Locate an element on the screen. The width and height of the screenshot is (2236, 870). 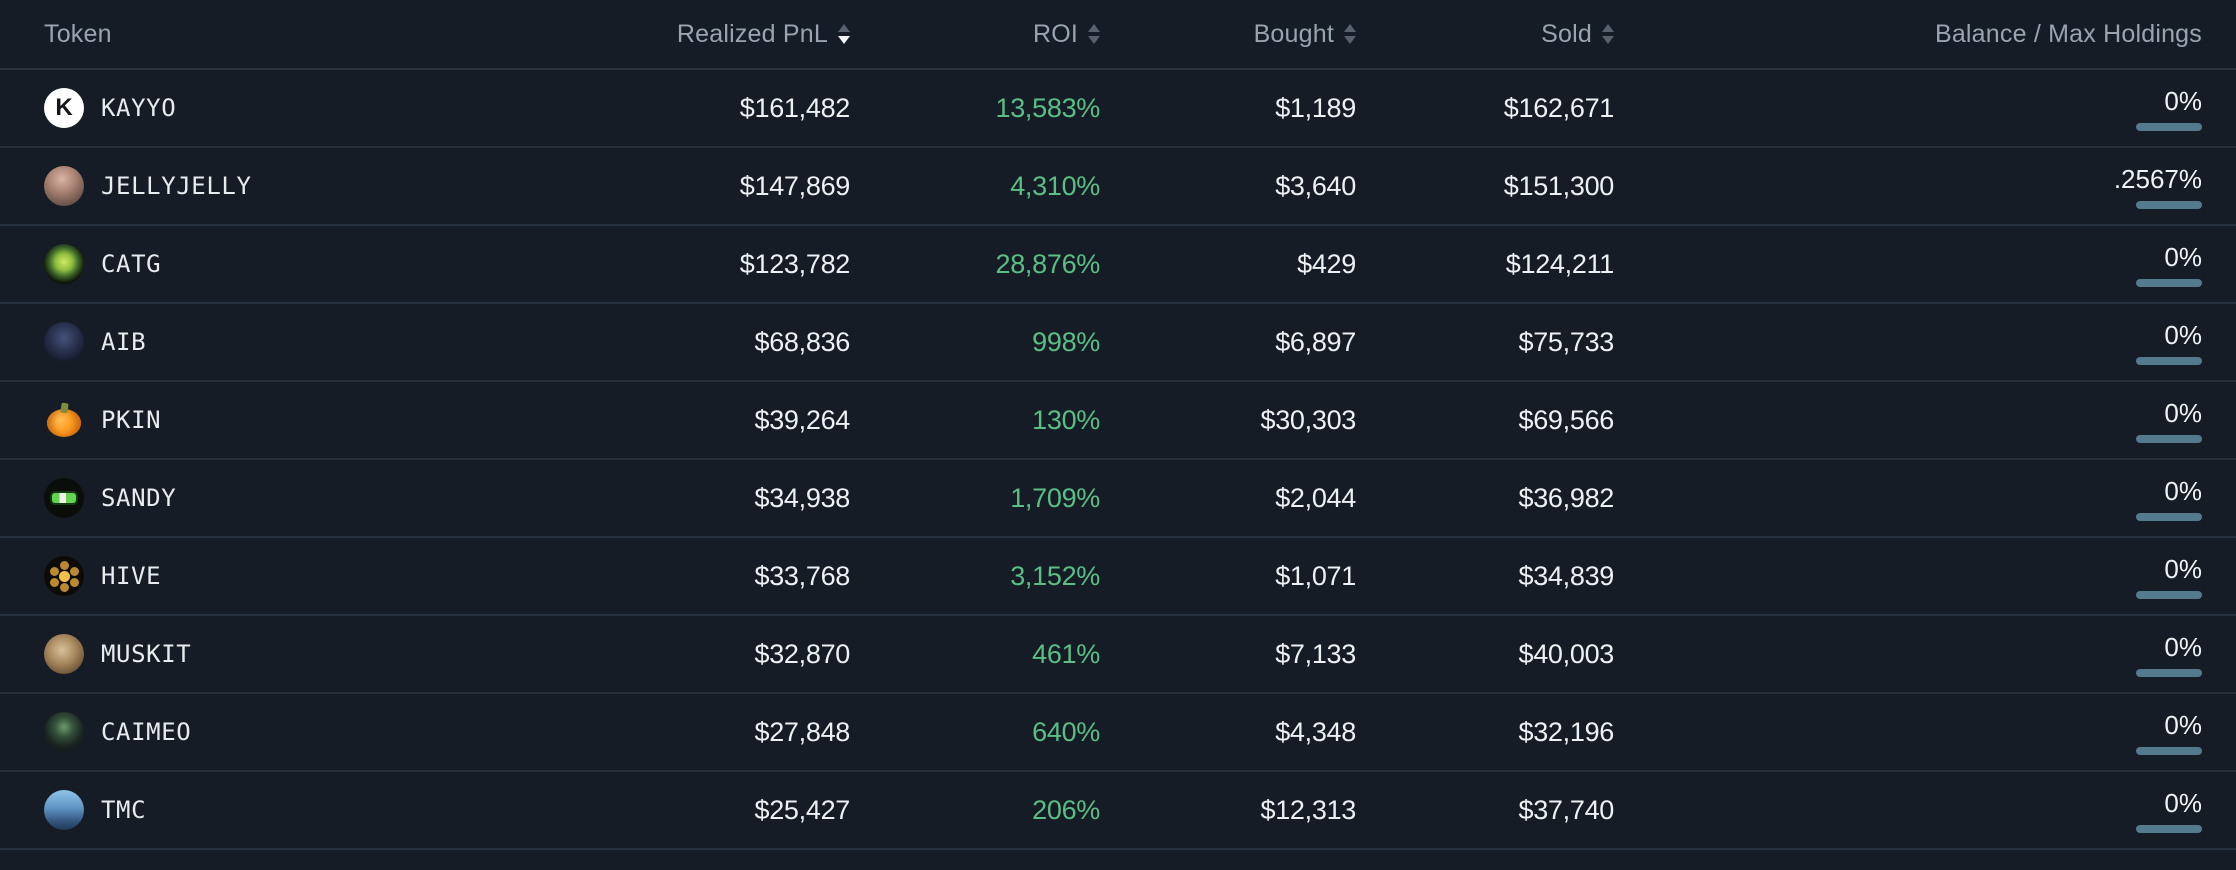
column-header-sold: Sold is located at coordinates (1485, 34).